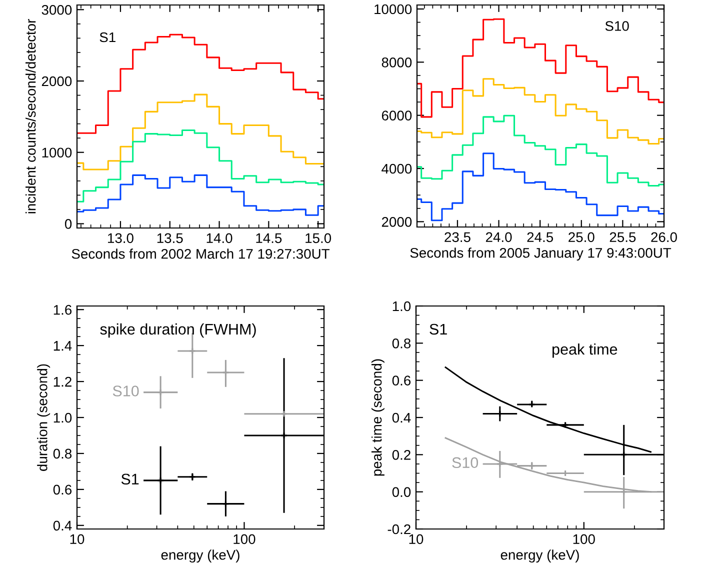 The width and height of the screenshot is (723, 573). Describe the element at coordinates (68, 224) in the screenshot. I see `y-tick-label: 0` at that location.